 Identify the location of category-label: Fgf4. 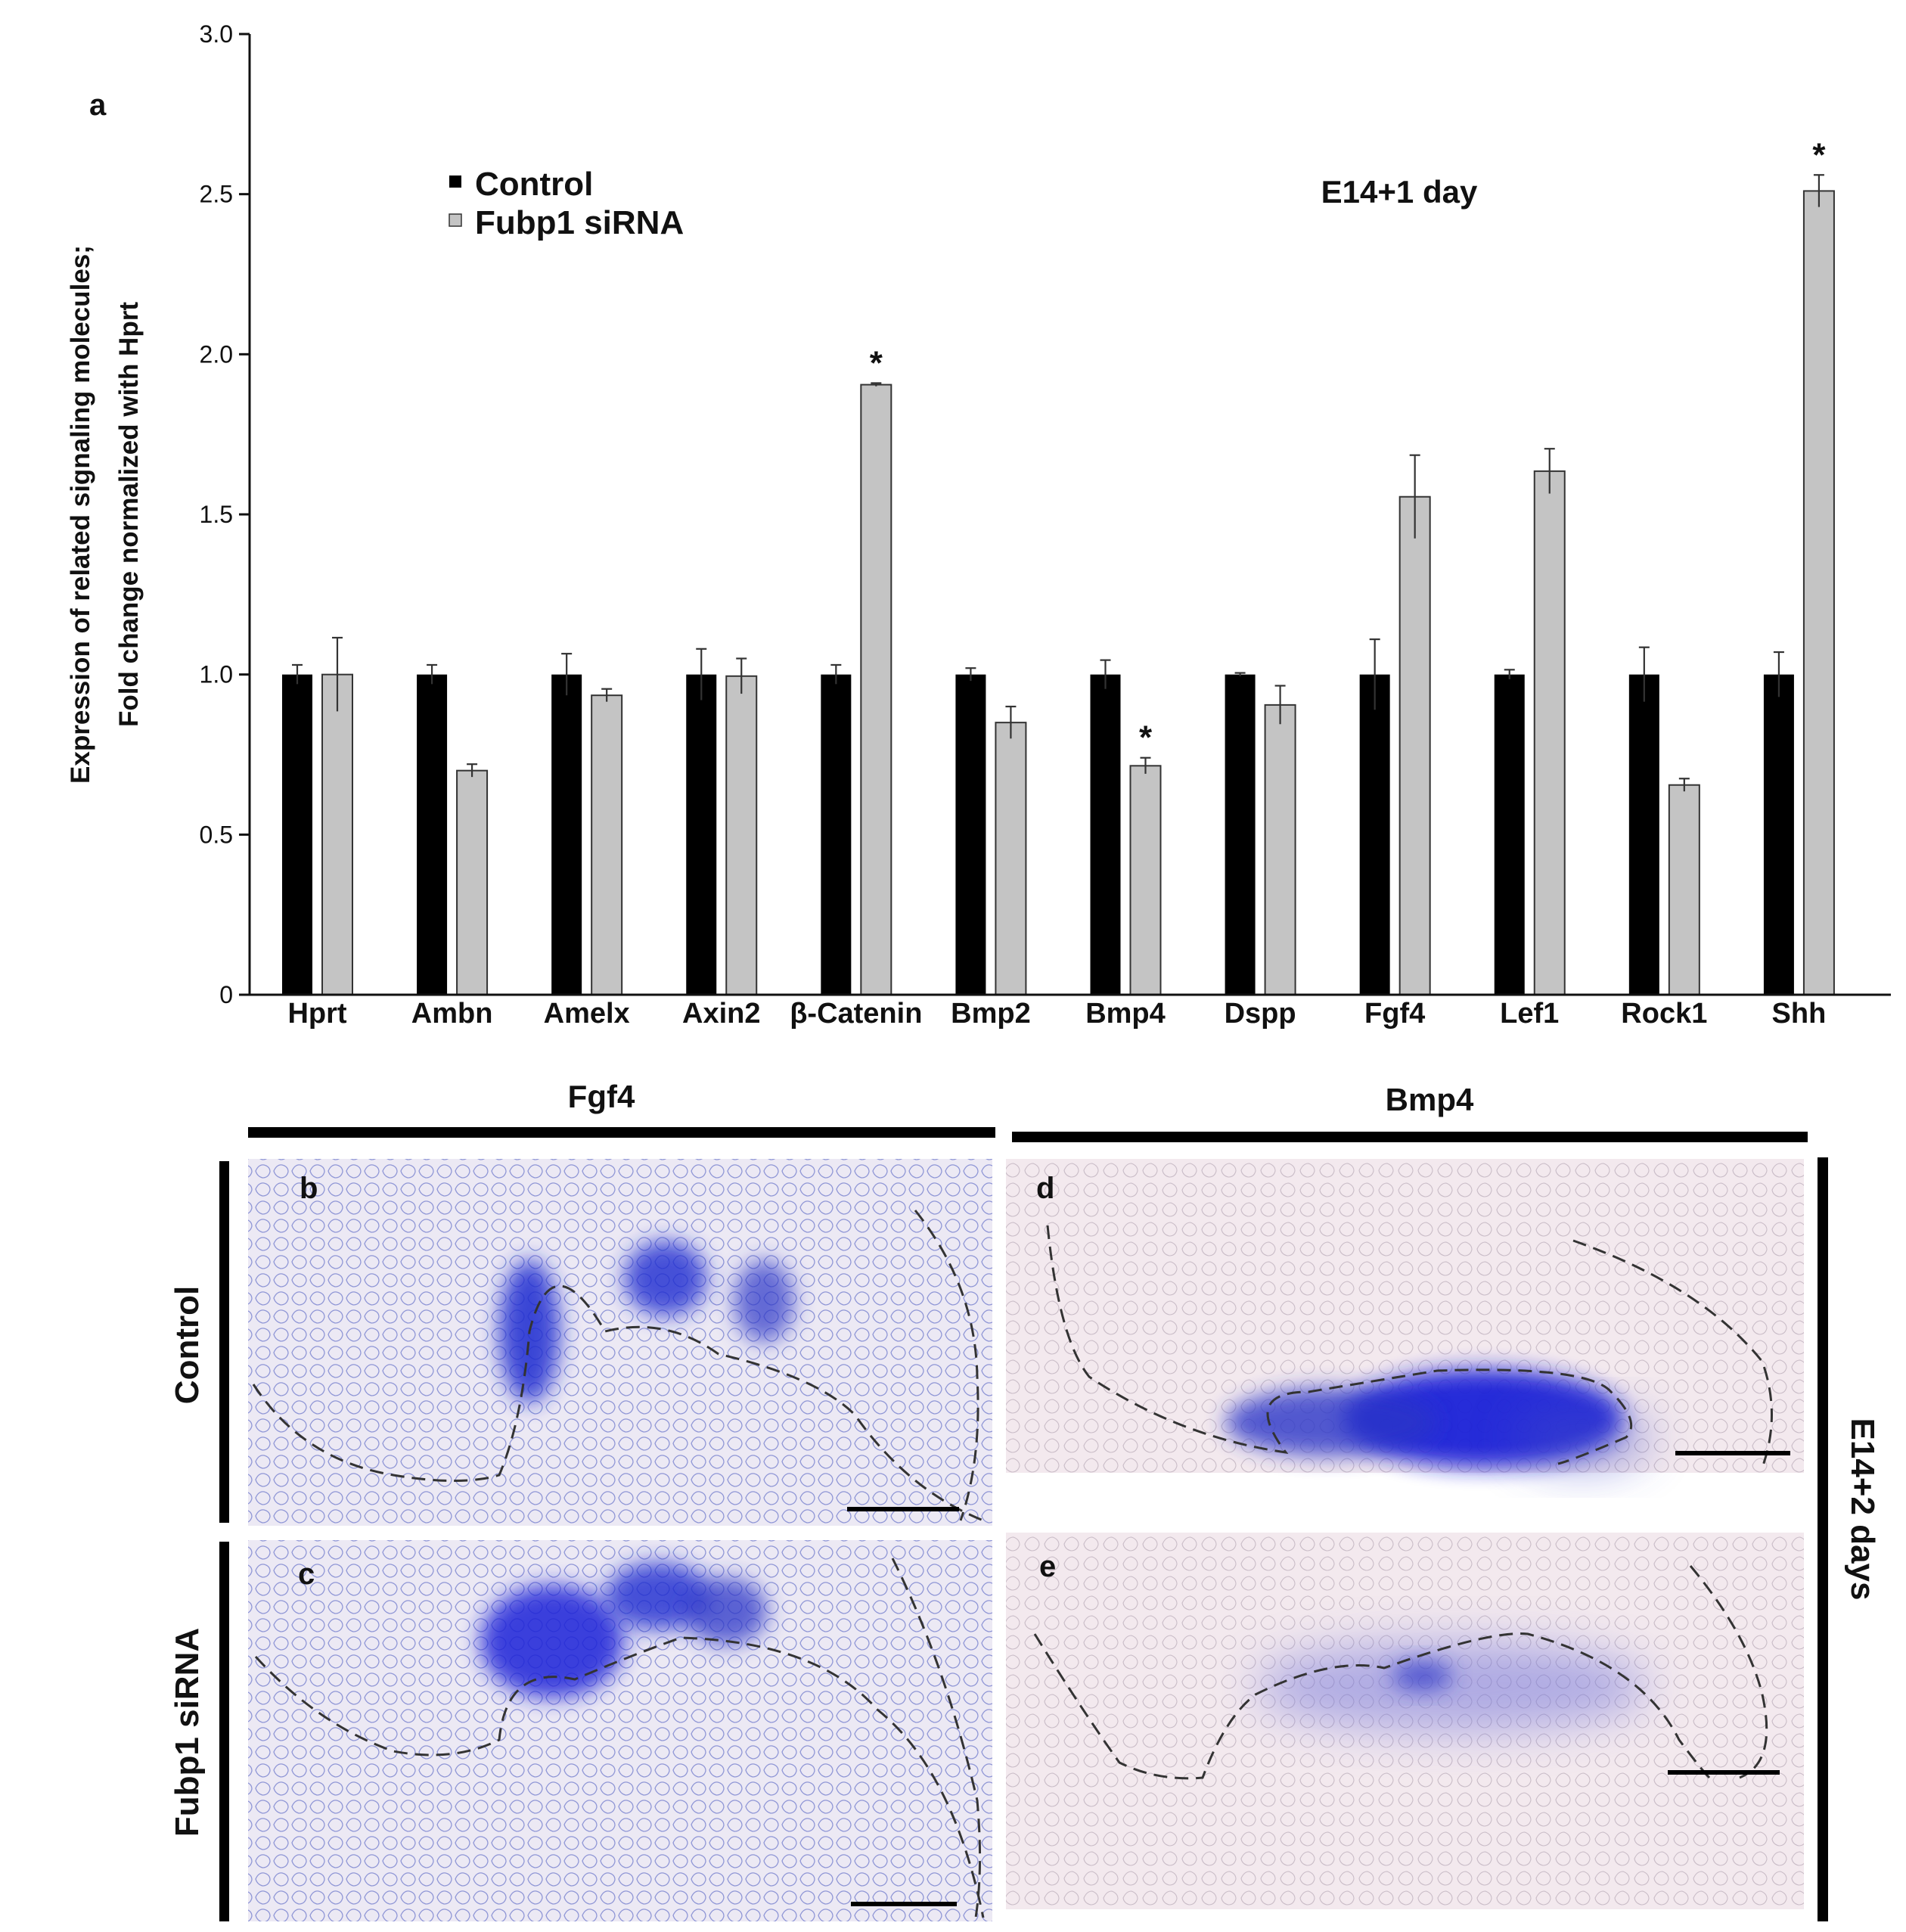
(1394, 1014).